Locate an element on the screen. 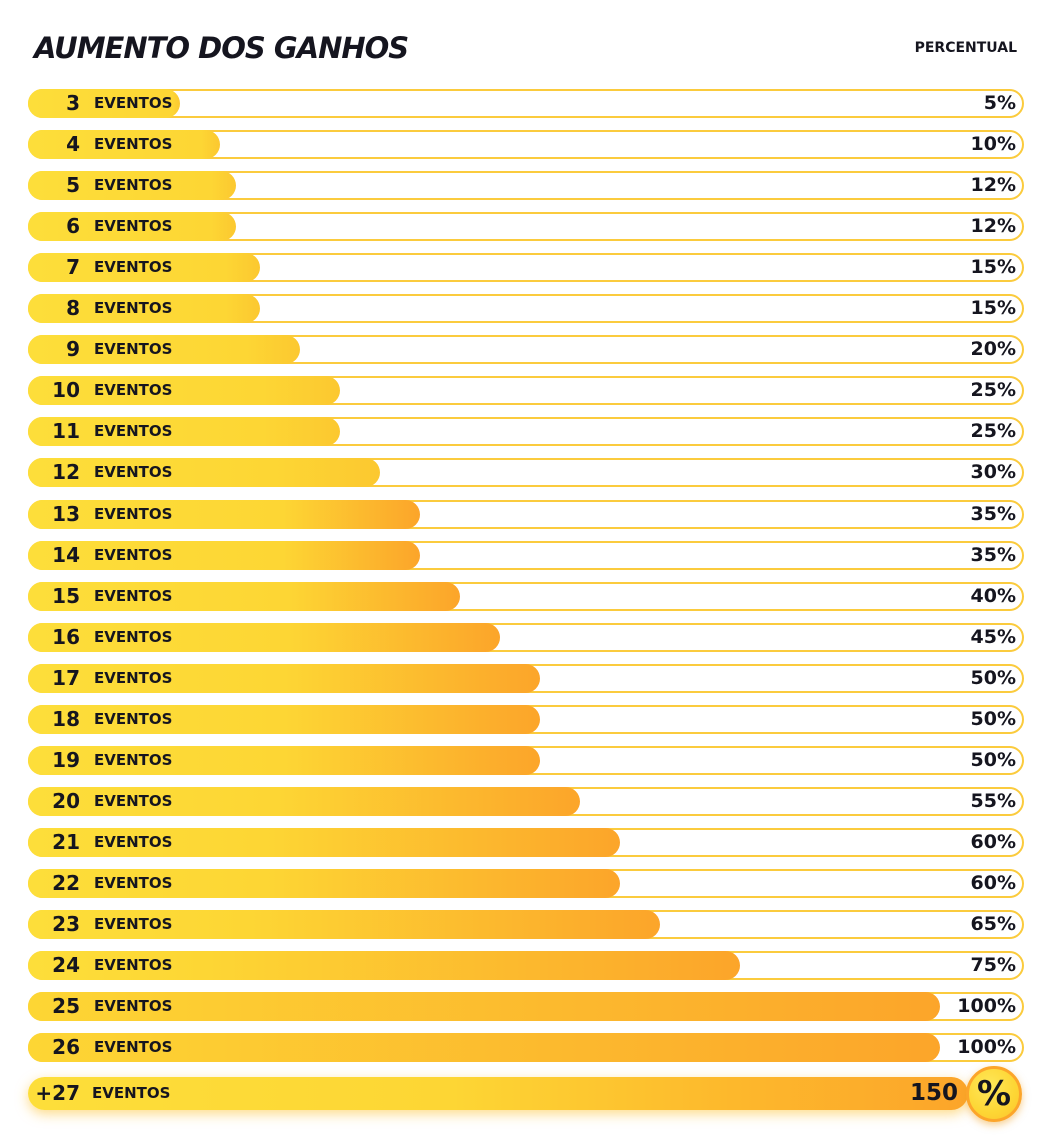 This screenshot has height=1142, width=1052. percent-value: 100% is located at coordinates (986, 1006).